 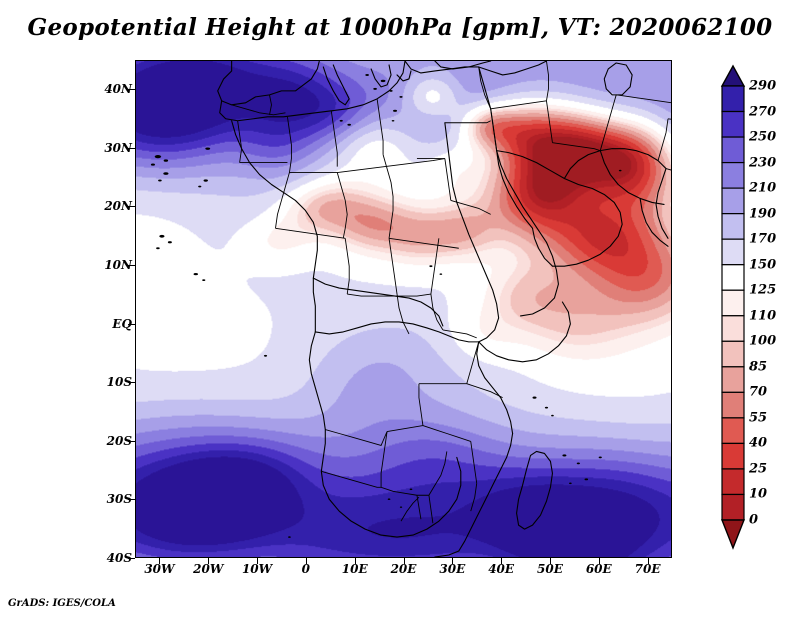 What do you see at coordinates (119, 382) in the screenshot?
I see `y-axis-tick-label: 10S` at bounding box center [119, 382].